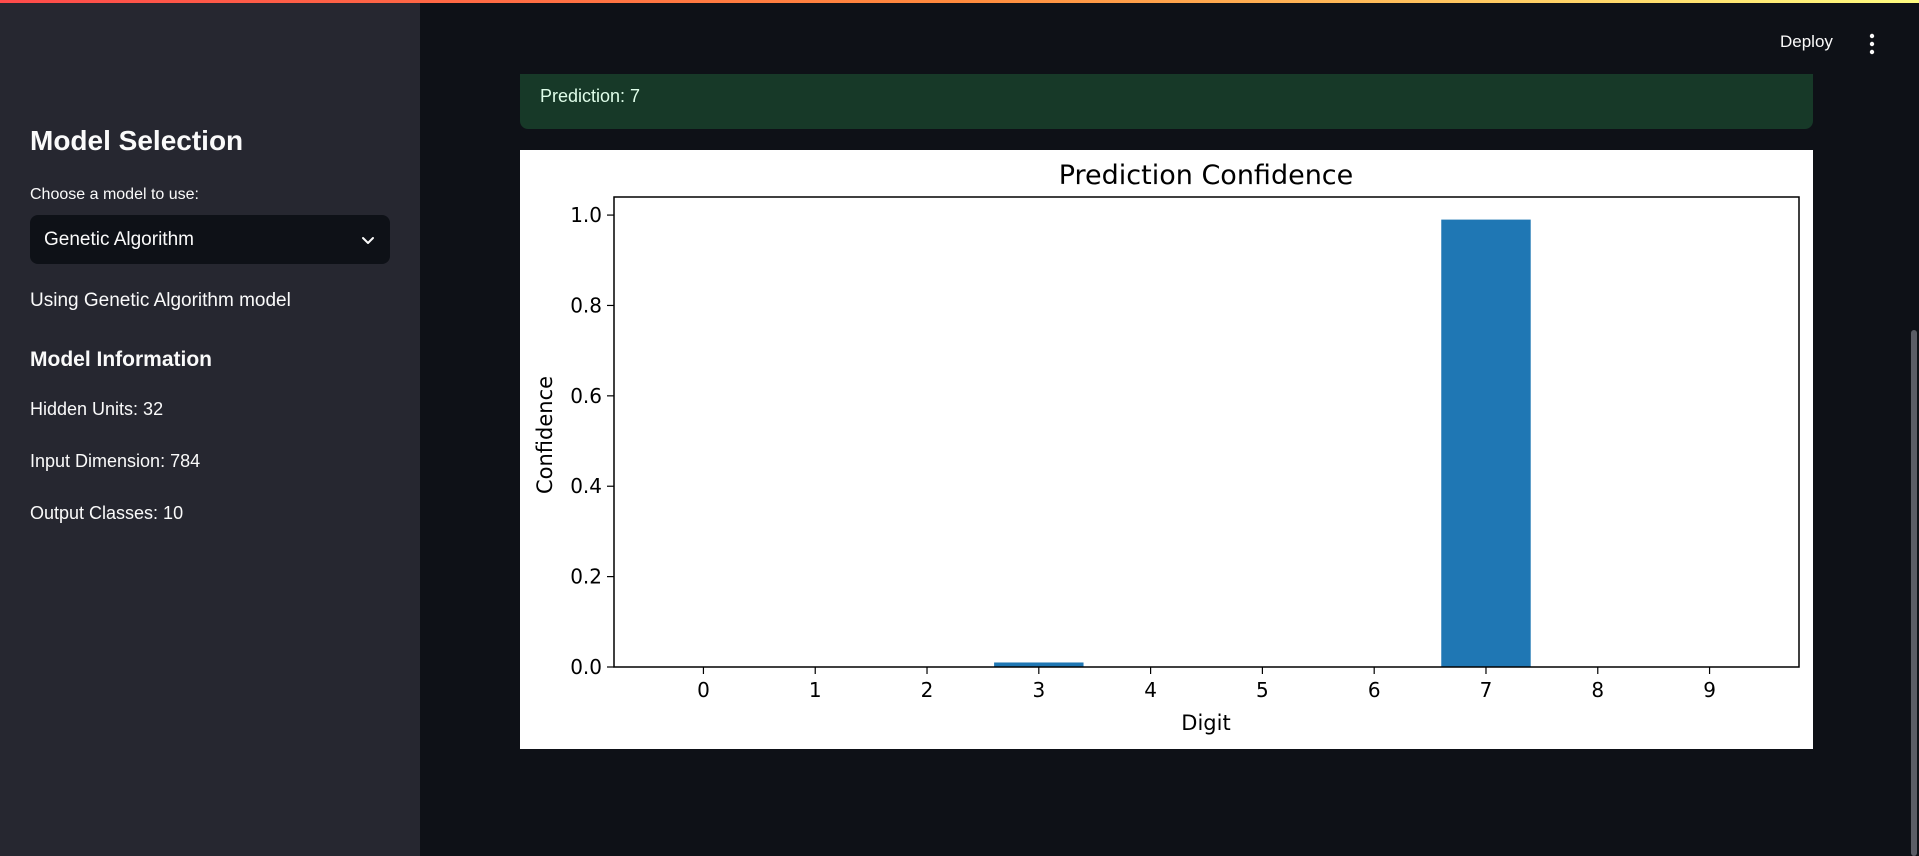 Image resolution: width=1919 pixels, height=856 pixels. What do you see at coordinates (927, 690) in the screenshot?
I see `x-tick-label: 2` at bounding box center [927, 690].